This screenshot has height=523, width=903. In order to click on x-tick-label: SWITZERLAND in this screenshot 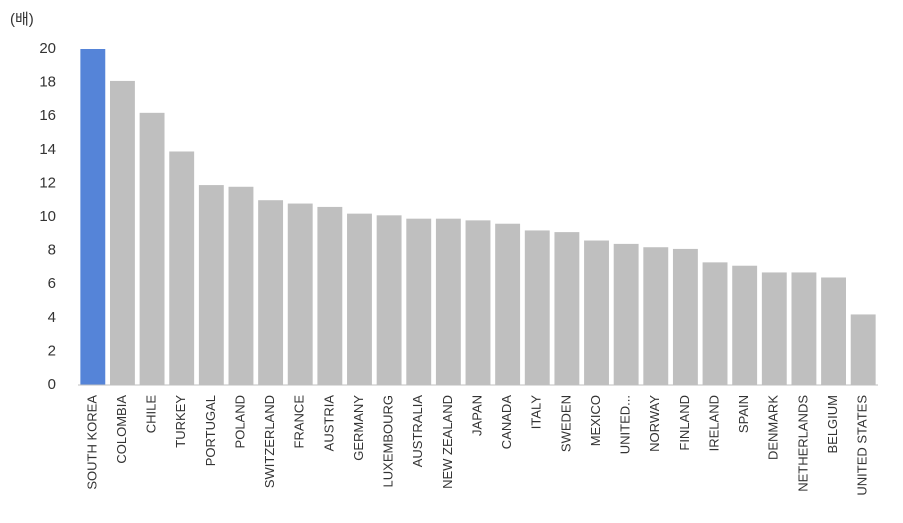, I will do `click(269, 441)`.